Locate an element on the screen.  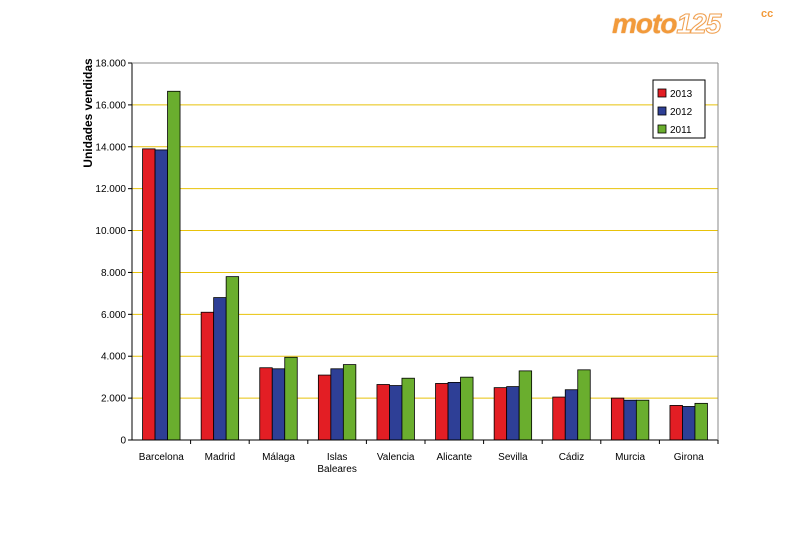
moto125-logo: moto125 cc is located at coordinates (702, 24).